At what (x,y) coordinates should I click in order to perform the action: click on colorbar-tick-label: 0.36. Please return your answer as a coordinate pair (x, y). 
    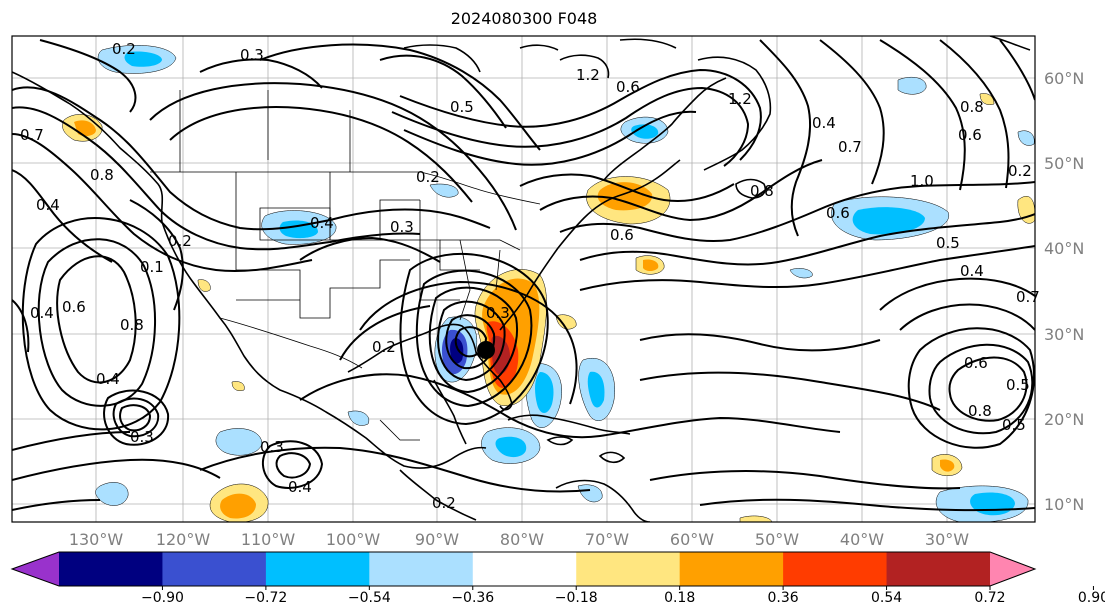
    Looking at the image, I should click on (783, 598).